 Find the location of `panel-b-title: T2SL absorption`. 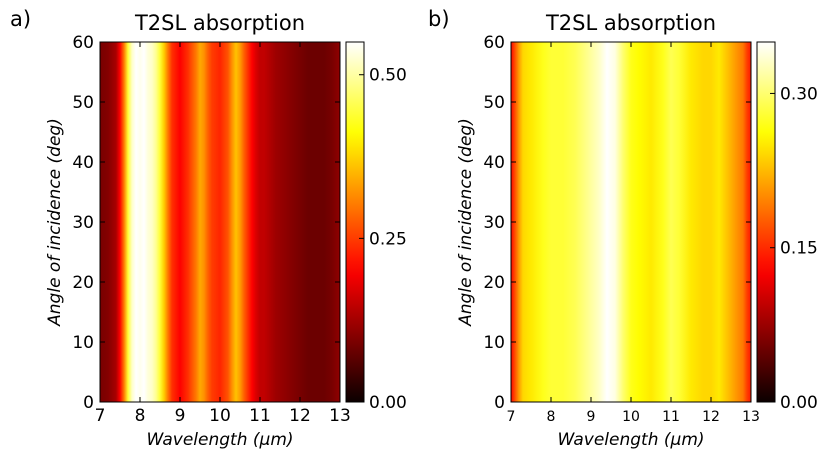

panel-b-title: T2SL absorption is located at coordinates (630, 23).